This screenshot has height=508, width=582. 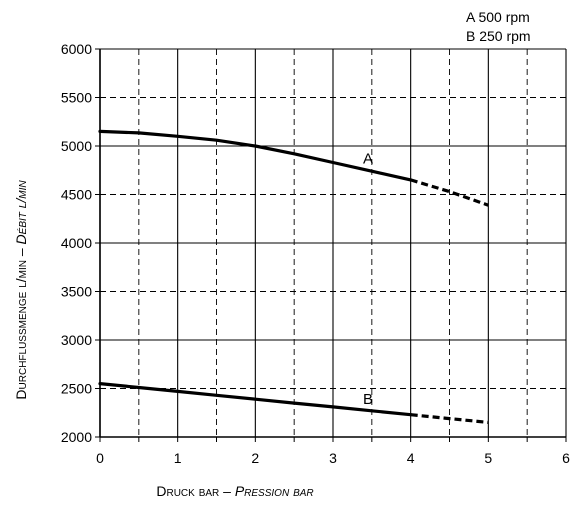 I want to click on curve-label-b: B, so click(x=368, y=399).